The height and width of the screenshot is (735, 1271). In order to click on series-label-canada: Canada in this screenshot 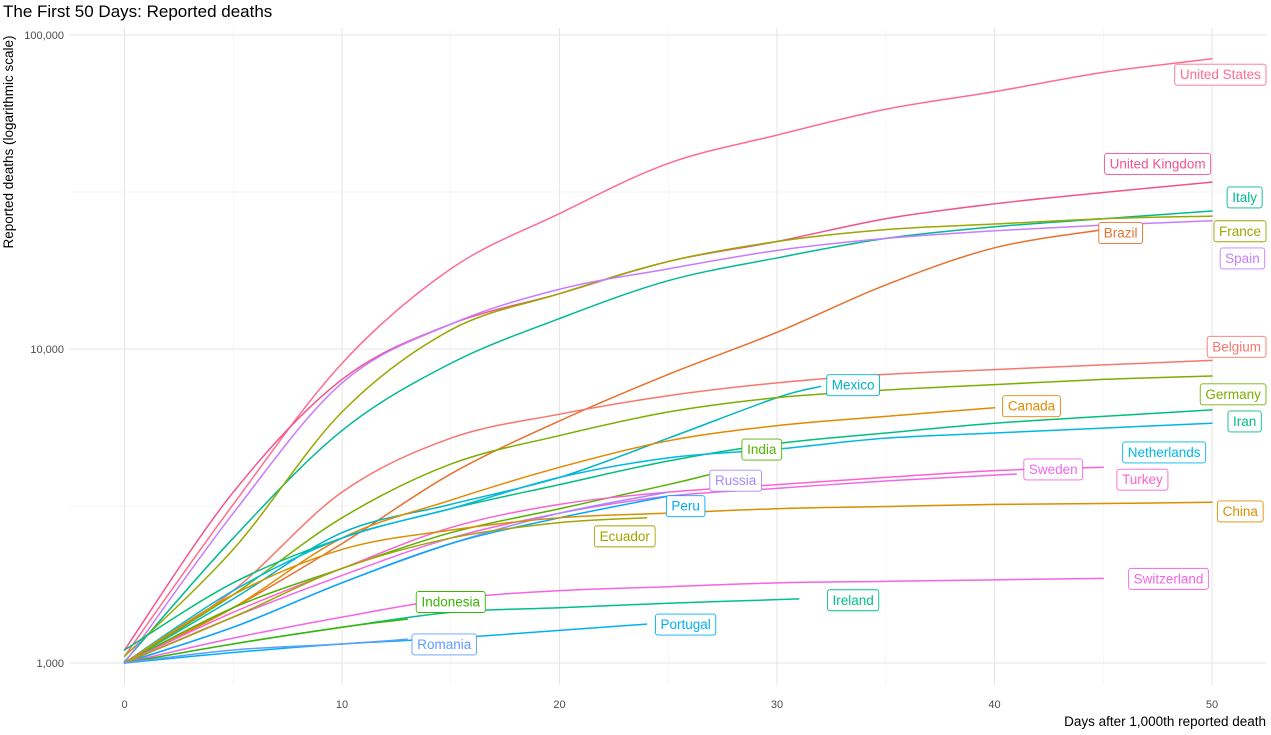, I will do `click(1031, 406)`.